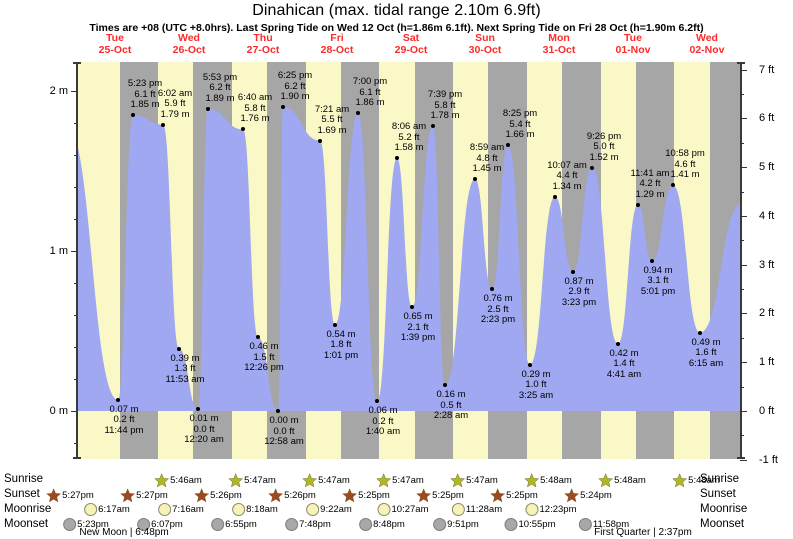 This screenshot has width=793, height=539. Describe the element at coordinates (78, 495) in the screenshot. I see `sunset-time: 5:27pm` at that location.